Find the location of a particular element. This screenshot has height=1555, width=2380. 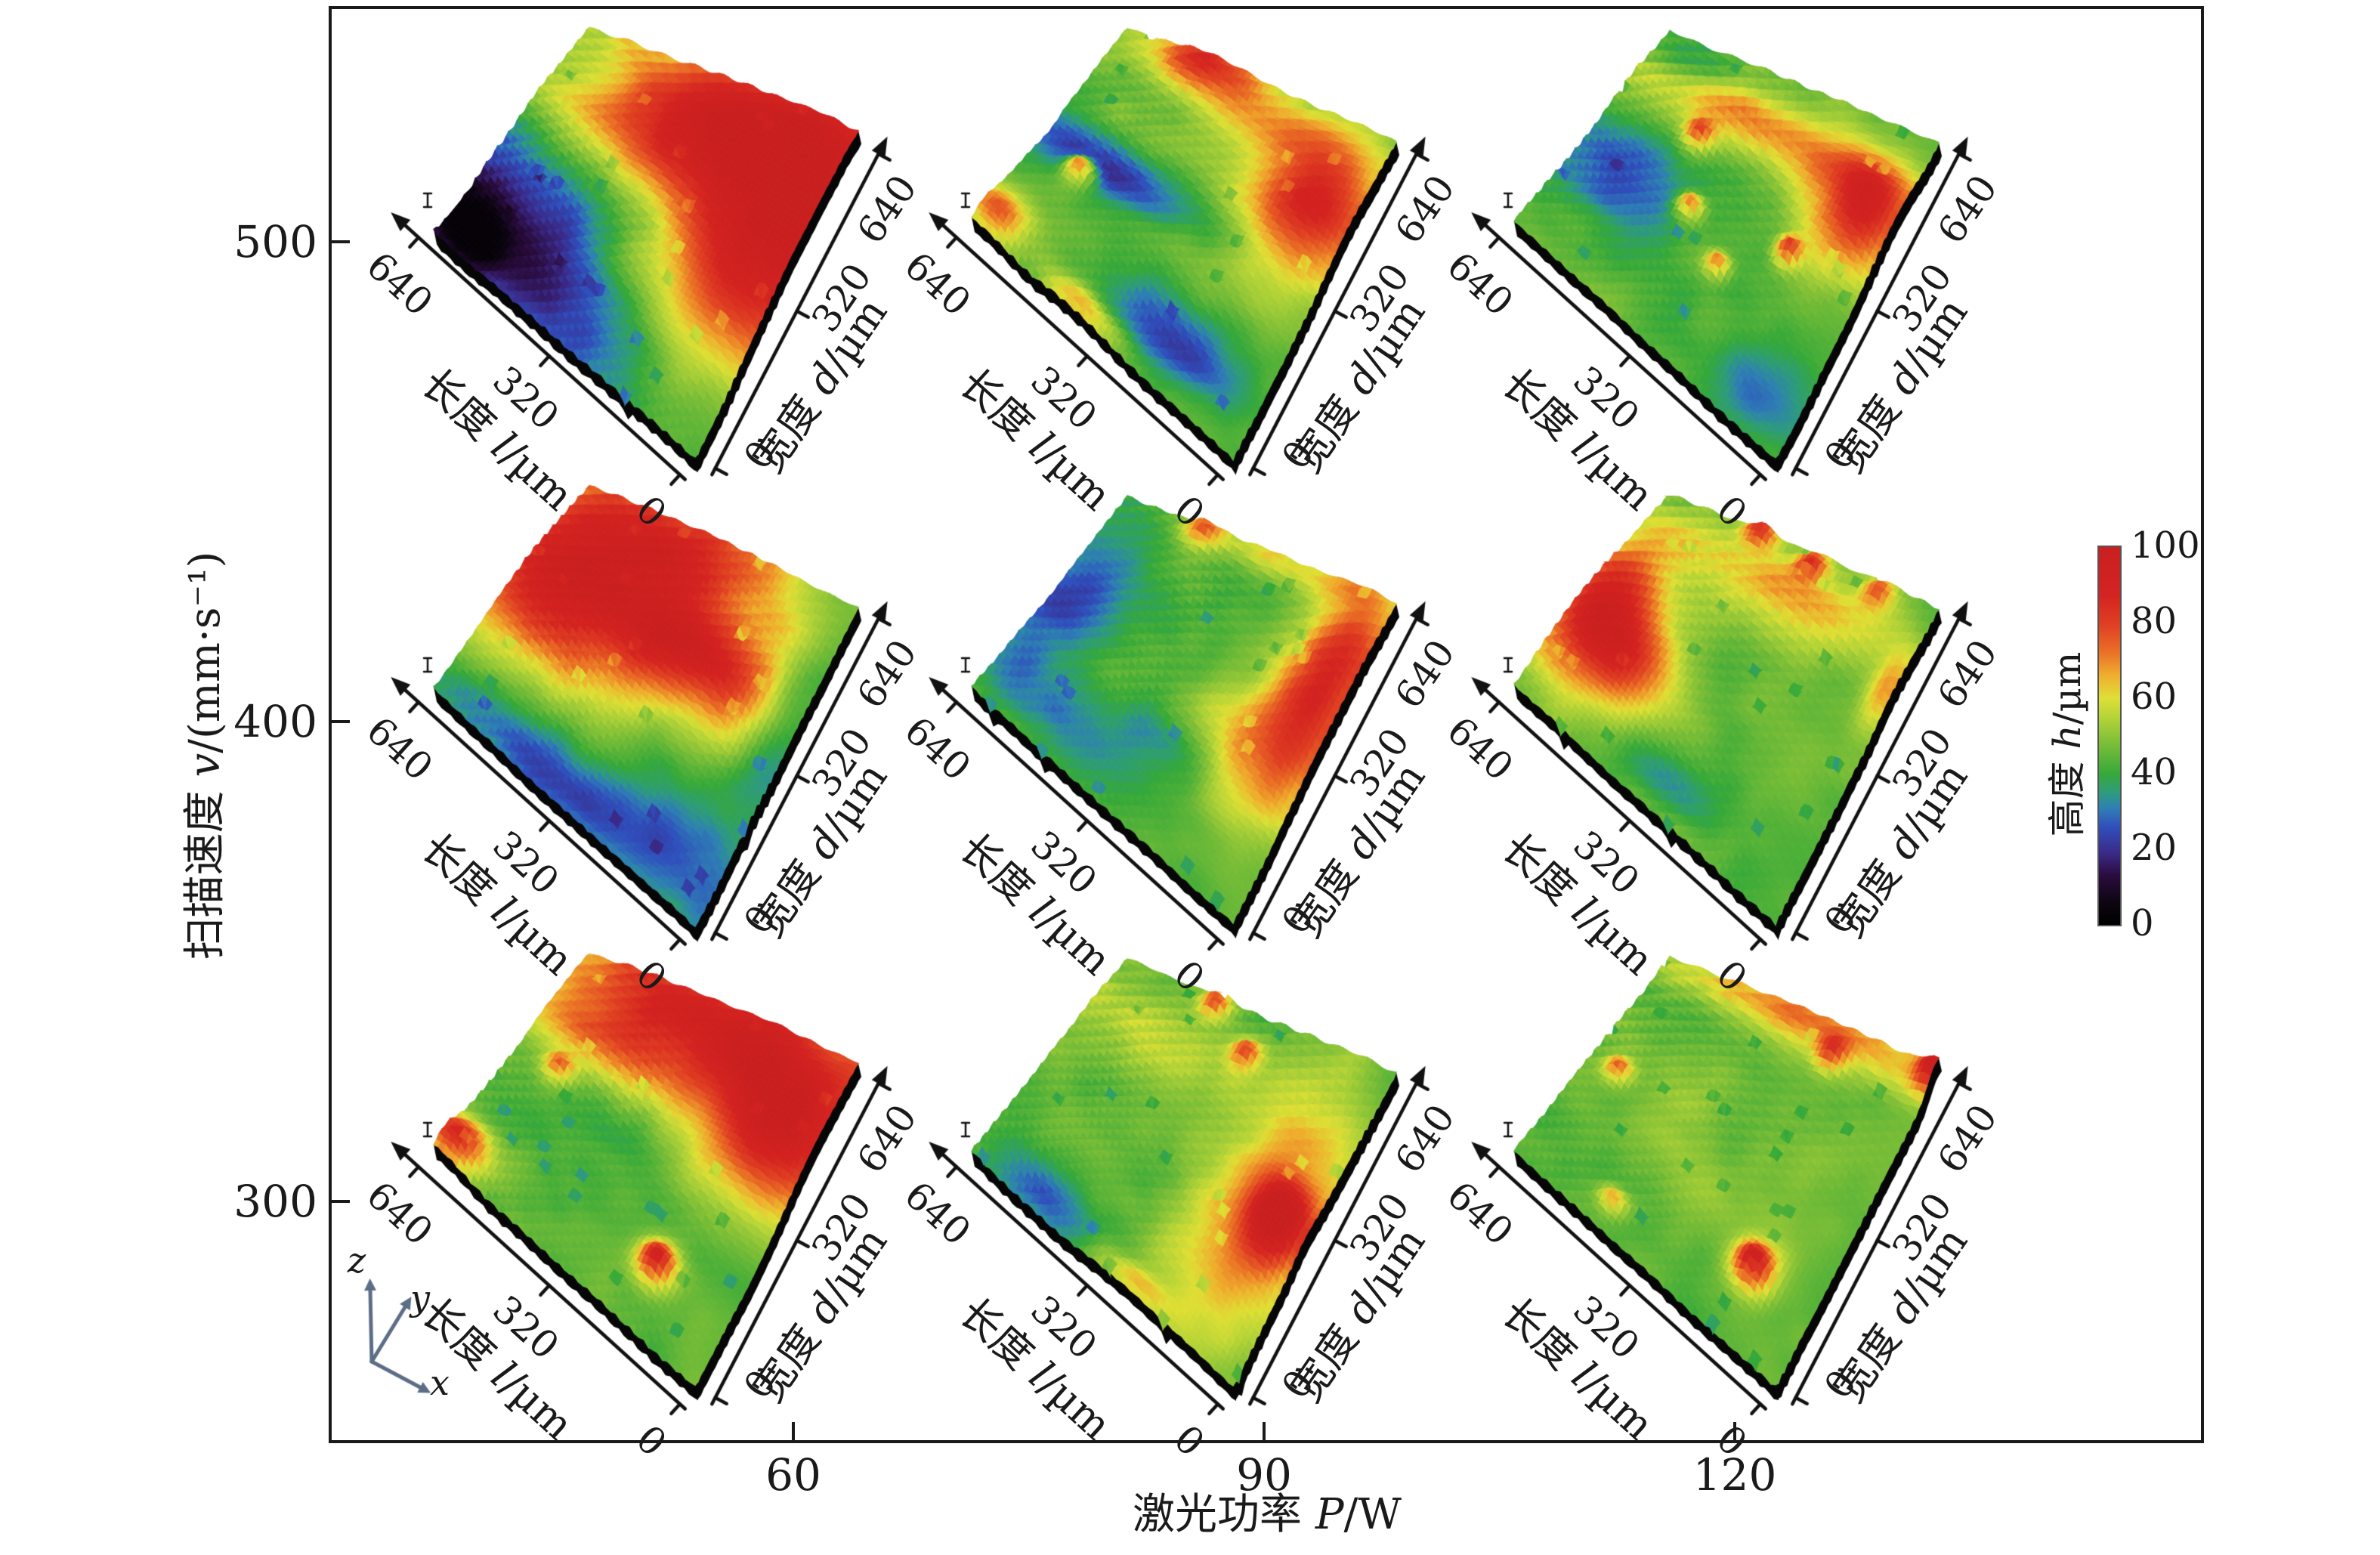

colorbar-tick-label: 100 is located at coordinates (2165, 545).